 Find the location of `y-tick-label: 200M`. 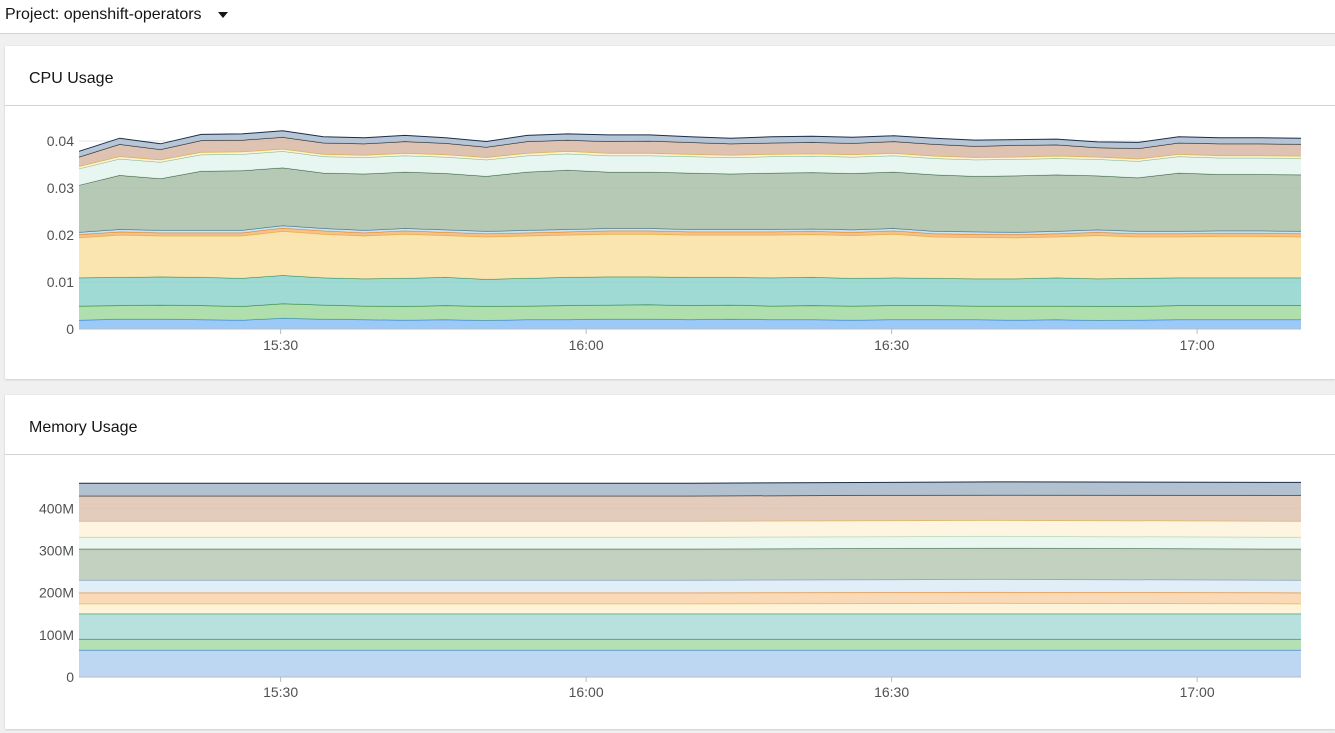

y-tick-label: 200M is located at coordinates (56, 593).